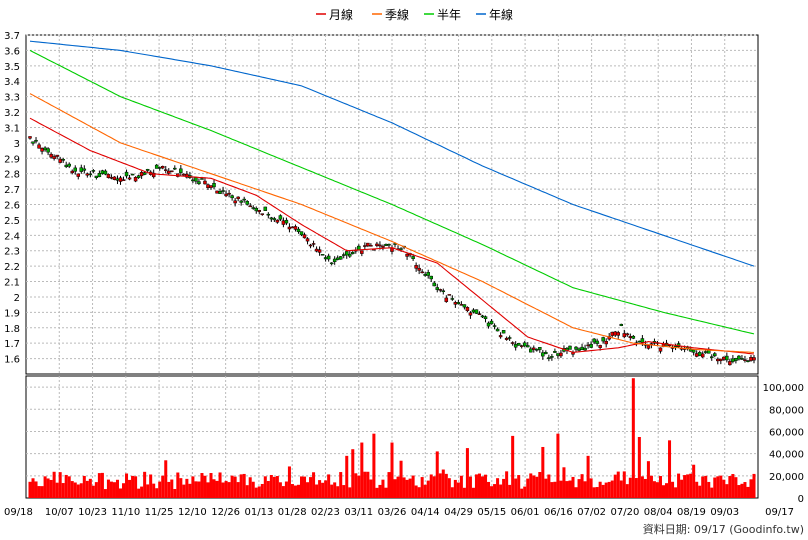 The height and width of the screenshot is (540, 808). Describe the element at coordinates (12, 113) in the screenshot. I see `price-y-tick: 3.2` at that location.